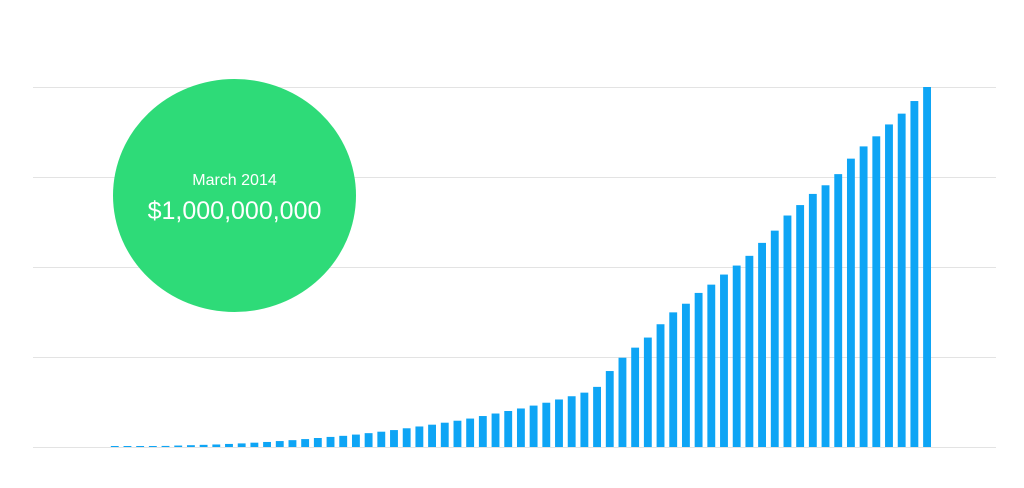  What do you see at coordinates (234, 210) in the screenshot?
I see `milestone-value: $1,000,000,000` at bounding box center [234, 210].